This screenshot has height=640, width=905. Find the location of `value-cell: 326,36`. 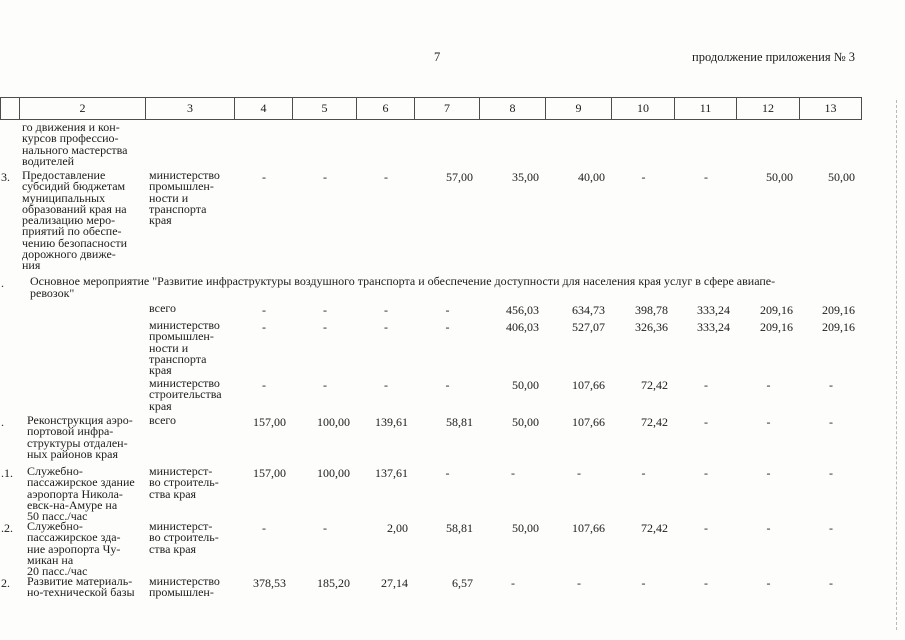

value-cell: 326,36 is located at coordinates (651, 327).